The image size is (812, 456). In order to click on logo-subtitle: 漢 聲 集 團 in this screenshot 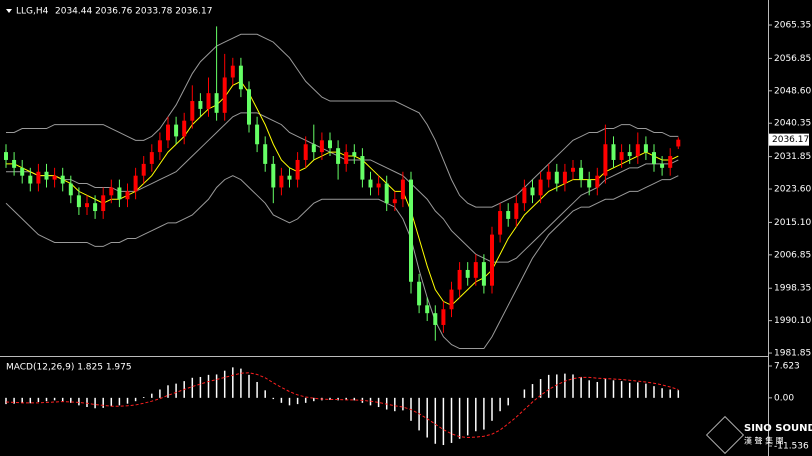, I will do `click(764, 441)`.